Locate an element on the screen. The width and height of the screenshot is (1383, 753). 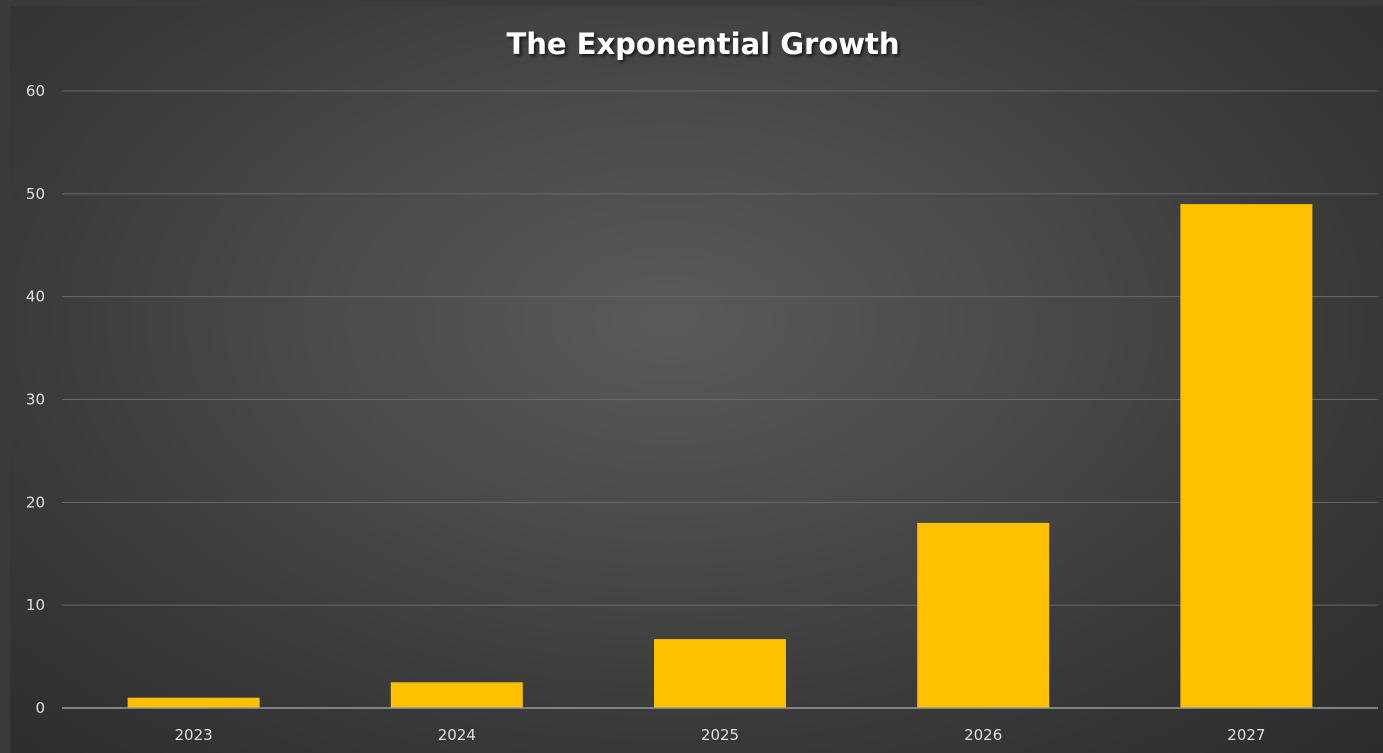
x-tick-label-2025: 2025 is located at coordinates (720, 735).